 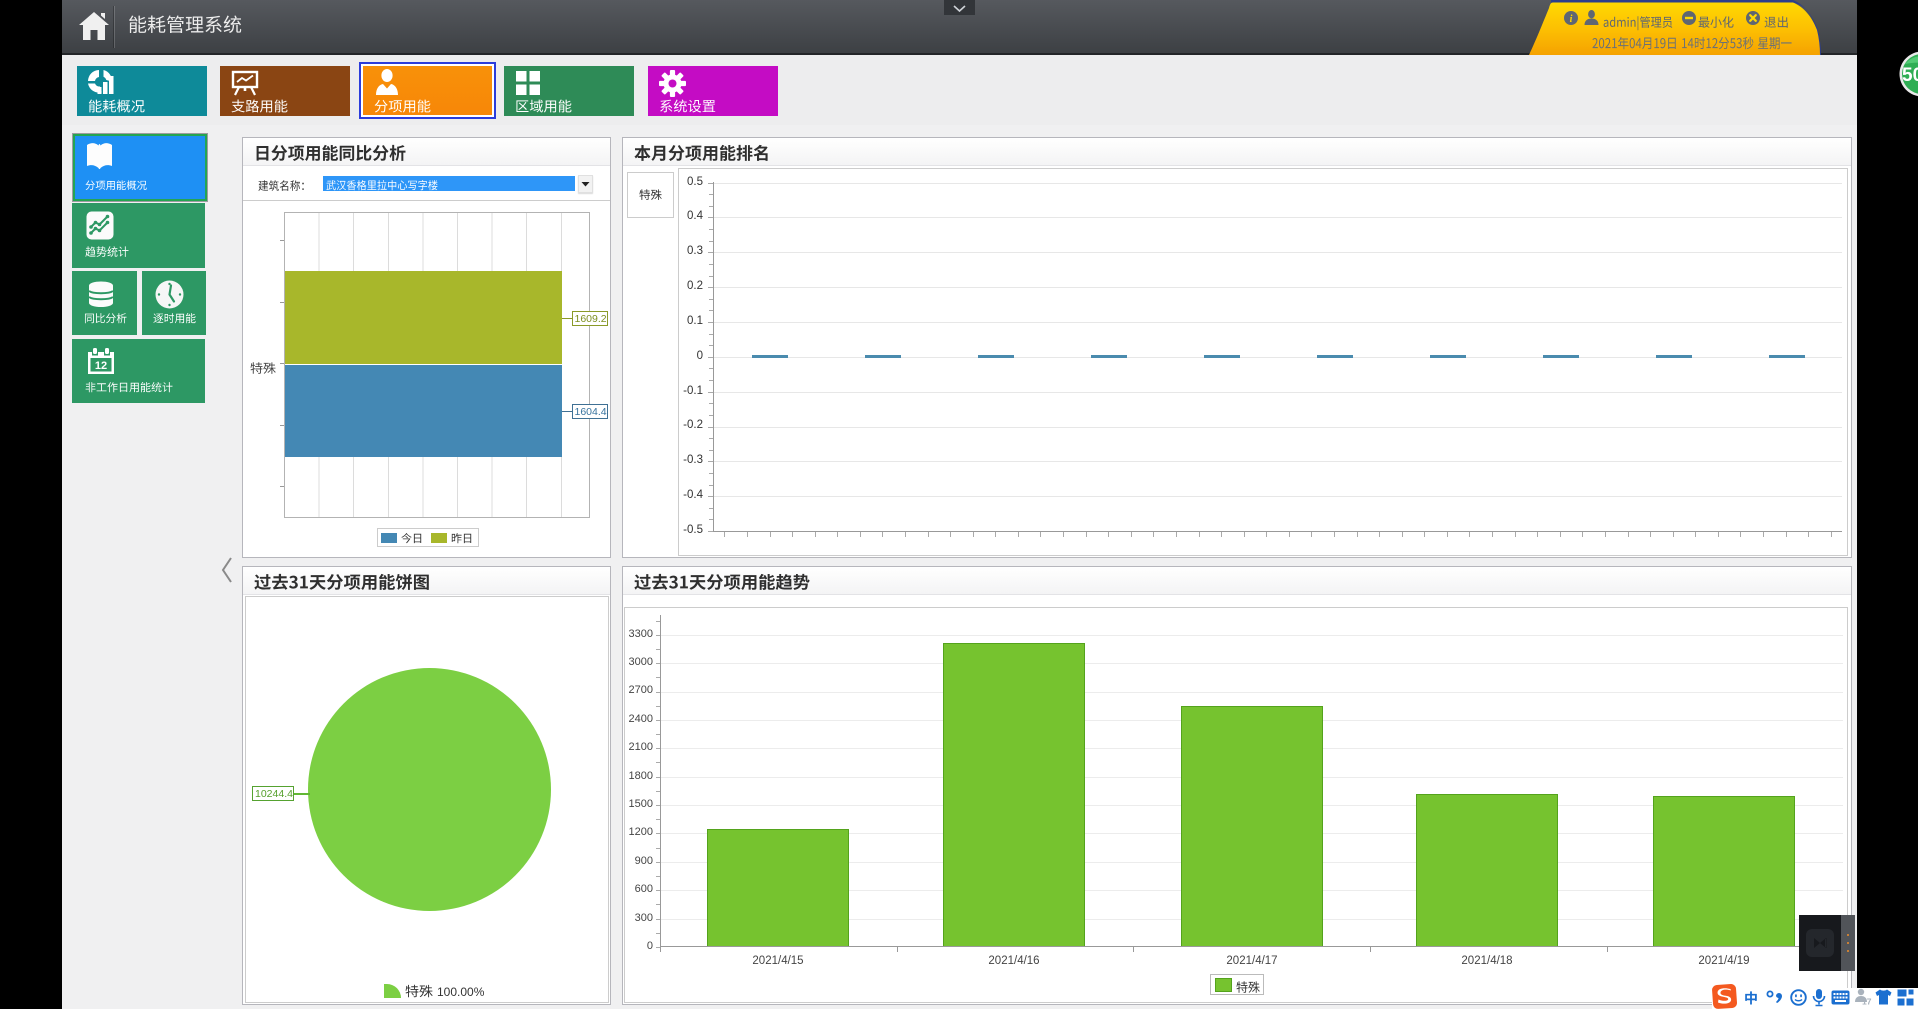 What do you see at coordinates (1910, 75) in the screenshot?
I see `svg-text: 50` at bounding box center [1910, 75].